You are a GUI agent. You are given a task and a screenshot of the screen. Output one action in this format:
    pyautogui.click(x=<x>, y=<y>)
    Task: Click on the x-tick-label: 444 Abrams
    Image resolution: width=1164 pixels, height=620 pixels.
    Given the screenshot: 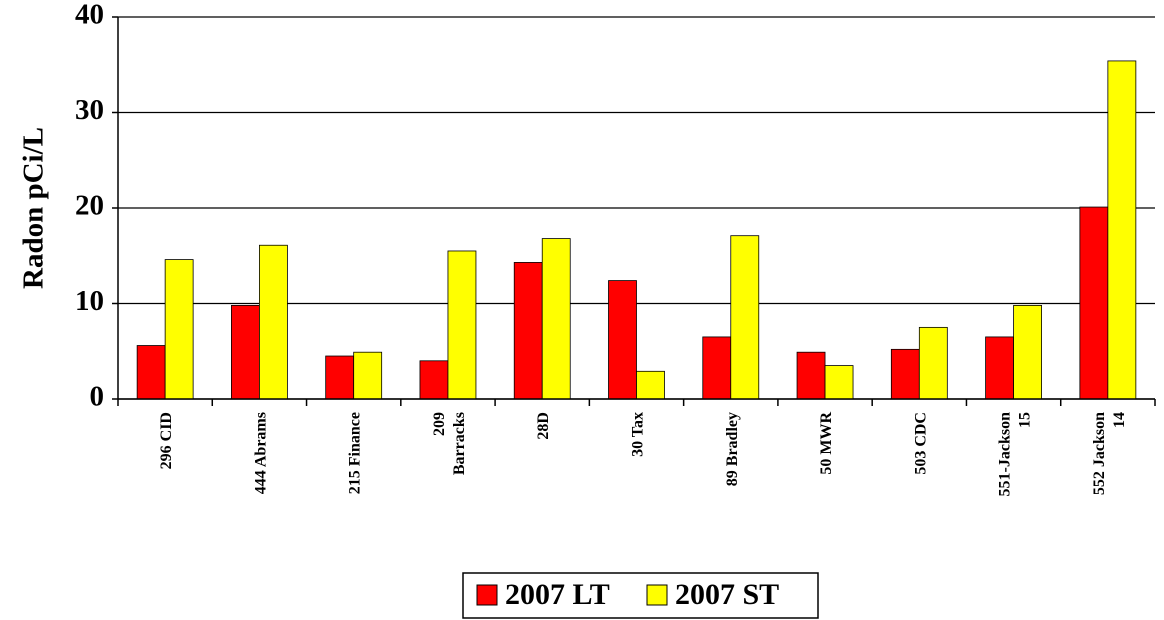 What is the action you would take?
    pyautogui.click(x=260, y=453)
    